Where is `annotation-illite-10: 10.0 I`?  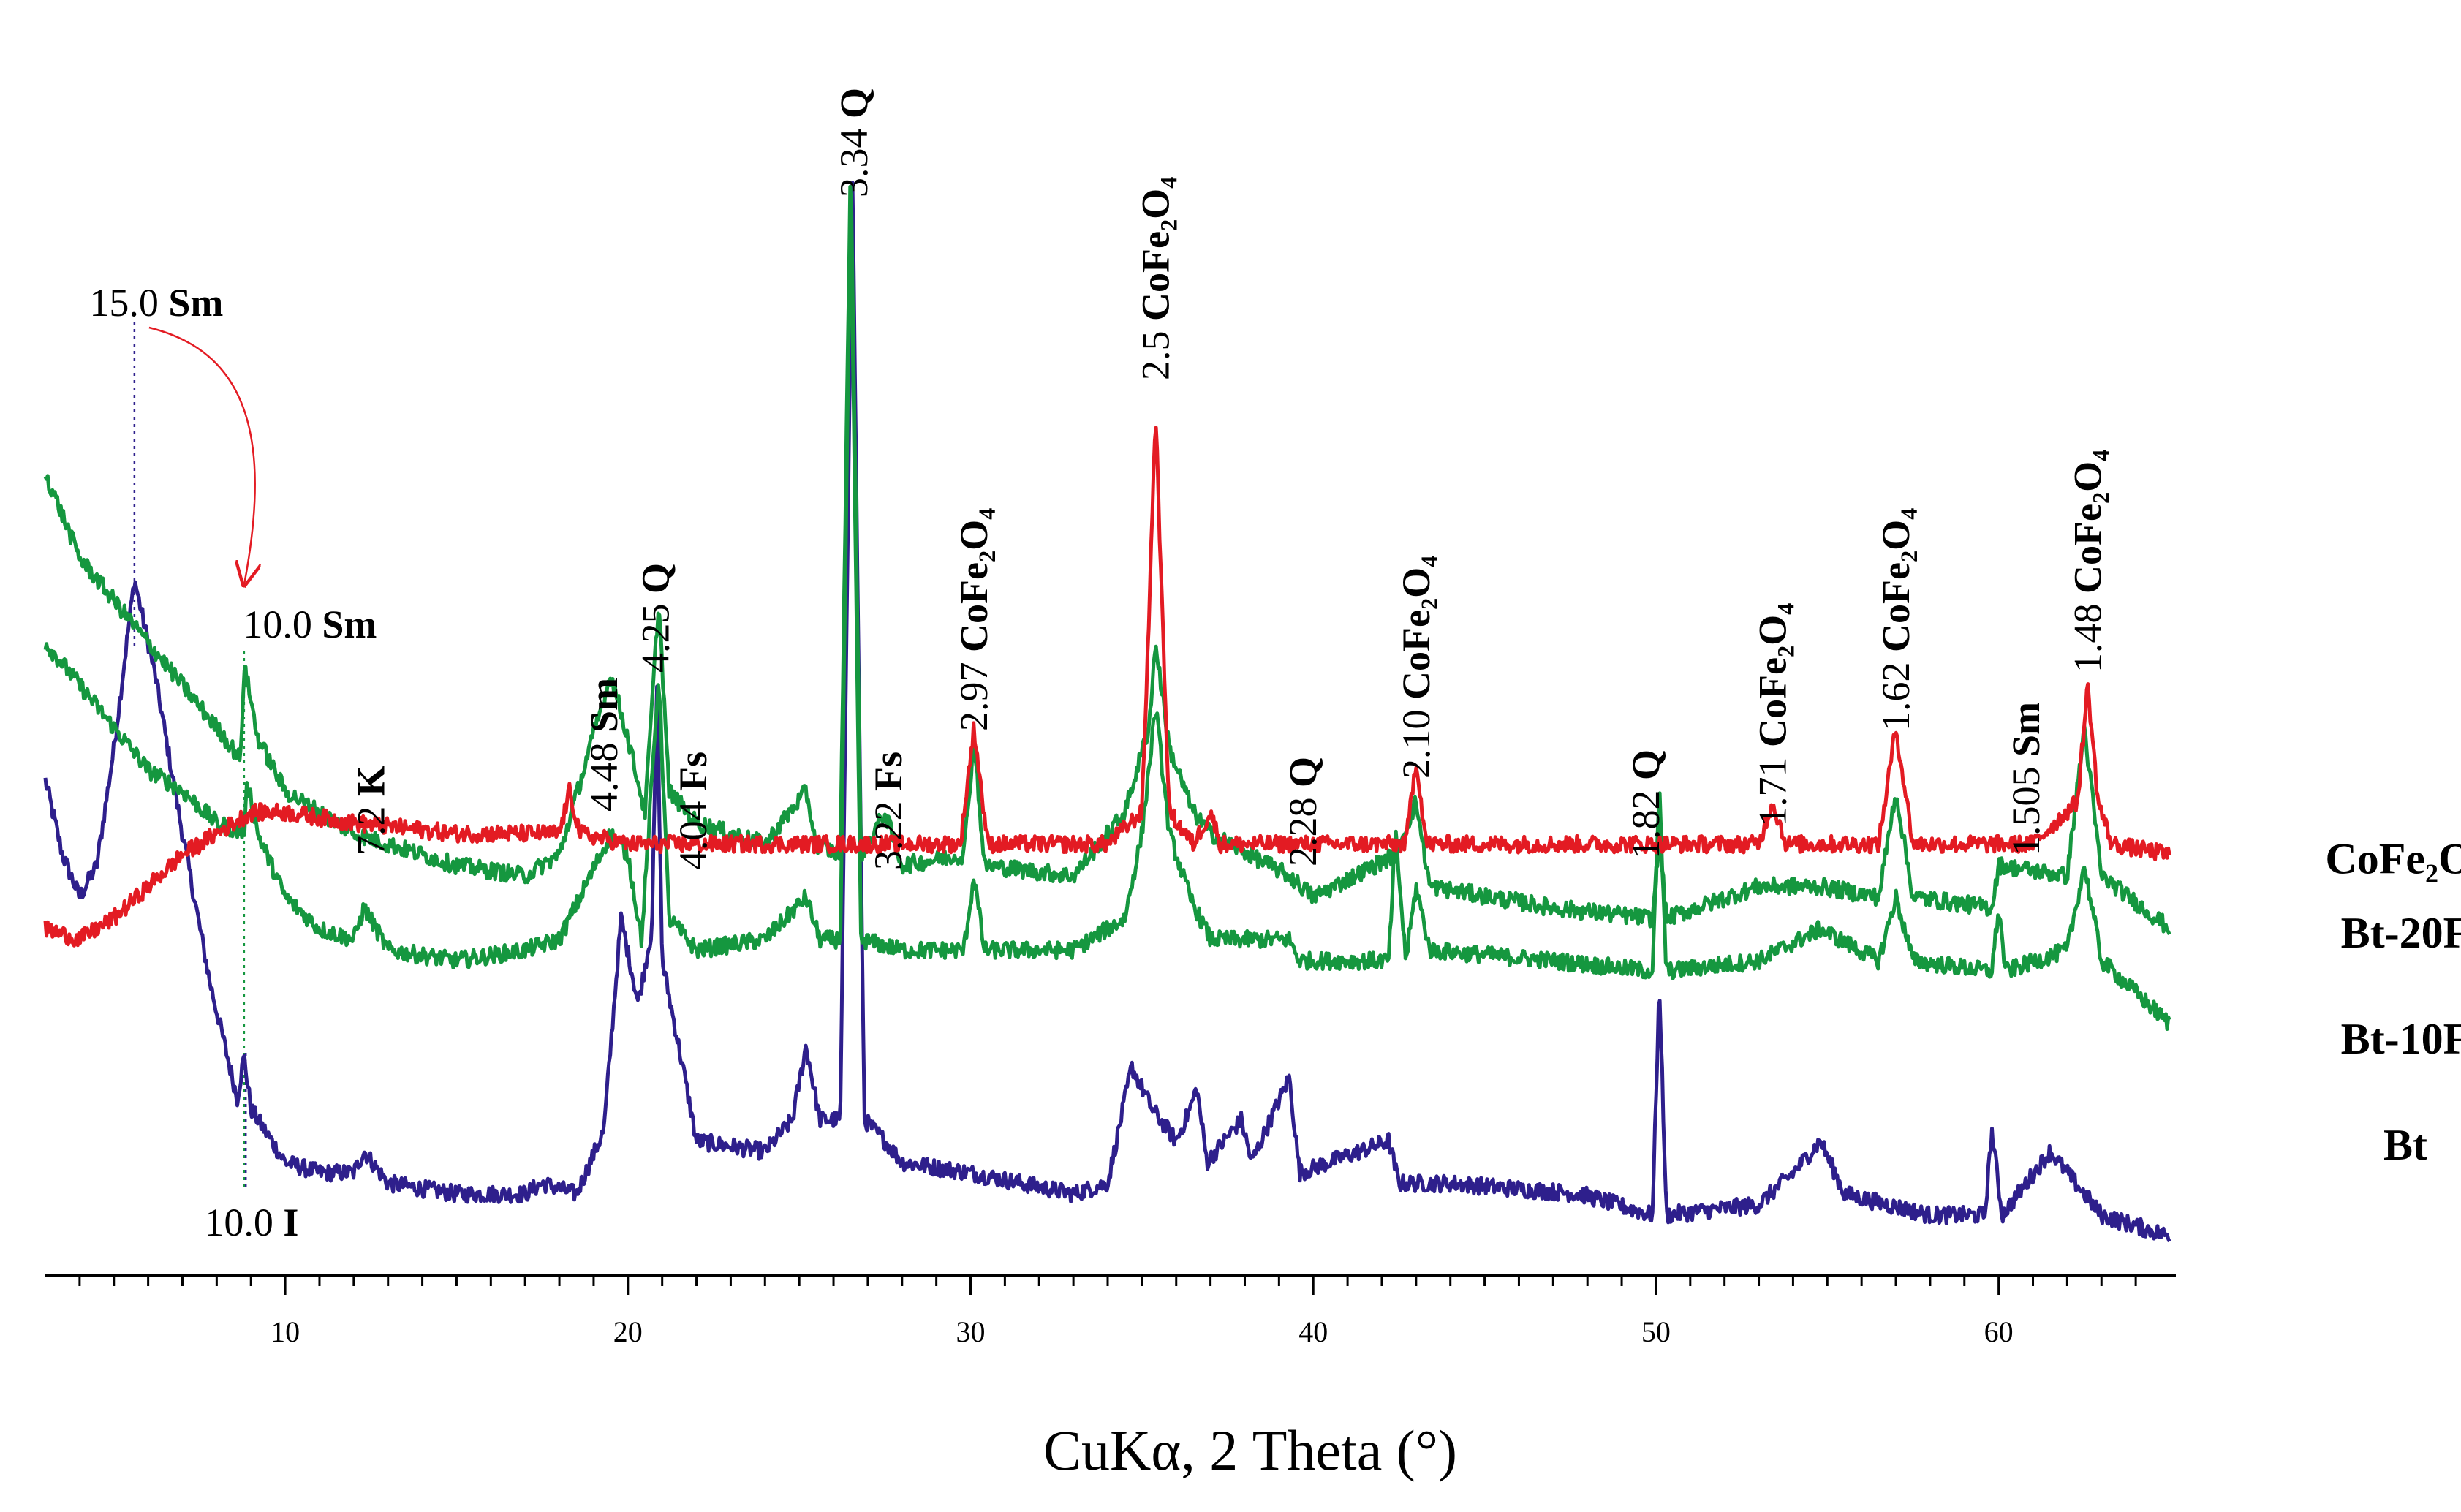
annotation-illite-10: 10.0 I is located at coordinates (251, 1222).